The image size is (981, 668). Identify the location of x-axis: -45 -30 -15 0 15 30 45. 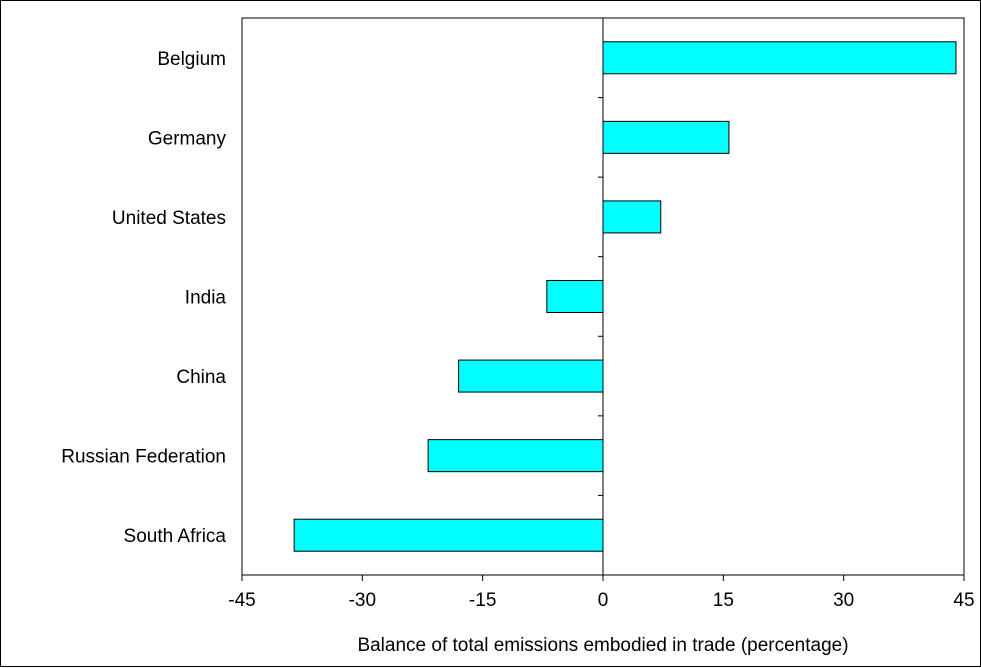
(601, 593).